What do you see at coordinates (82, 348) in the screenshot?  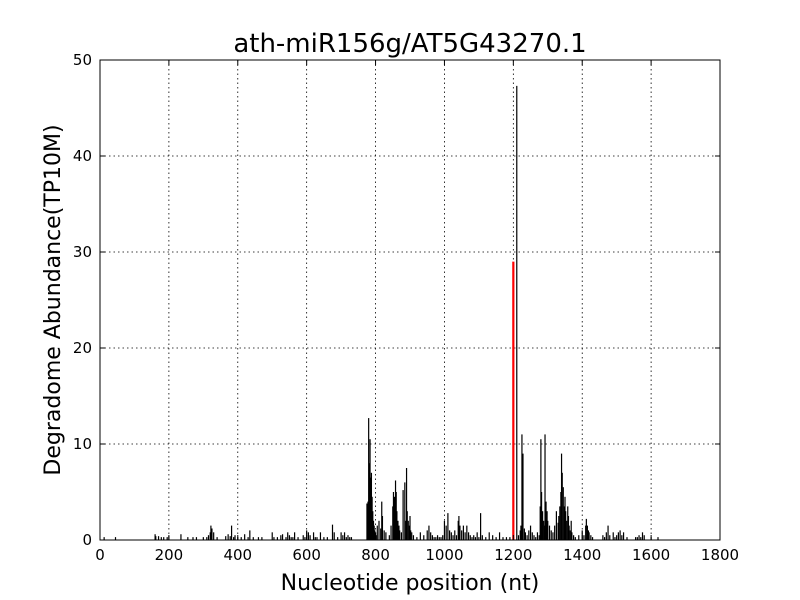 I see `y-tick-label: 20` at bounding box center [82, 348].